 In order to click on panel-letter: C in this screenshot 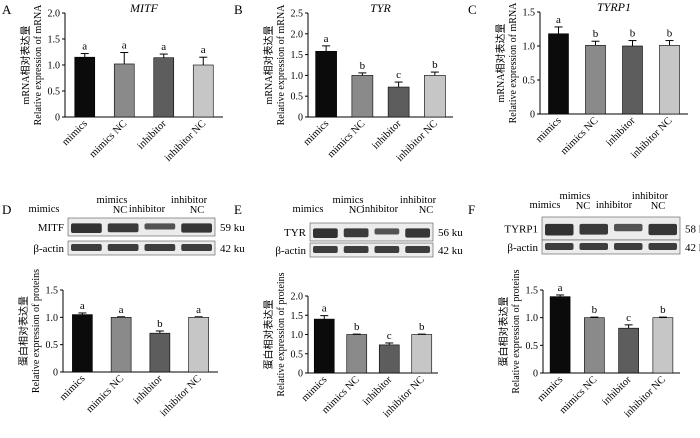, I will do `click(472, 9)`.